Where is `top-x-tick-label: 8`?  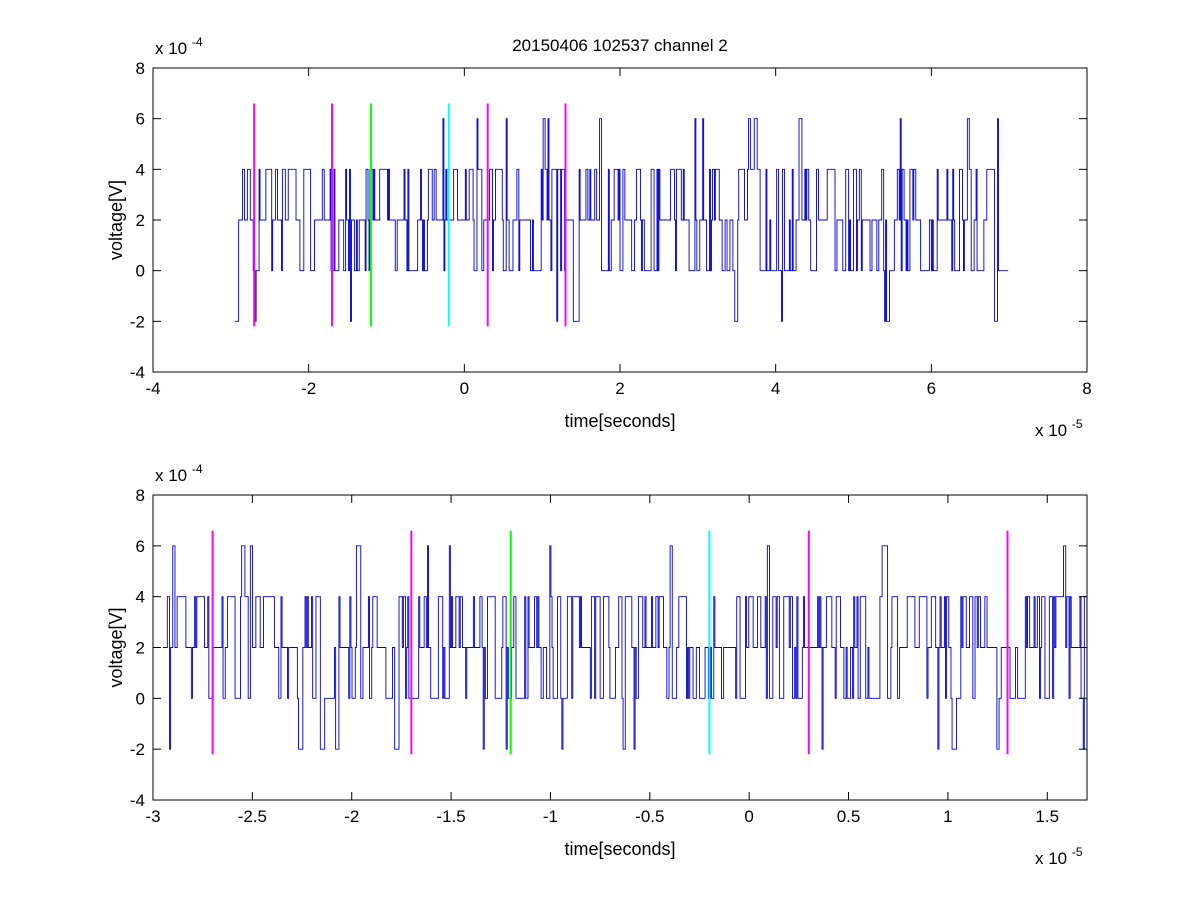
top-x-tick-label: 8 is located at coordinates (1086, 388).